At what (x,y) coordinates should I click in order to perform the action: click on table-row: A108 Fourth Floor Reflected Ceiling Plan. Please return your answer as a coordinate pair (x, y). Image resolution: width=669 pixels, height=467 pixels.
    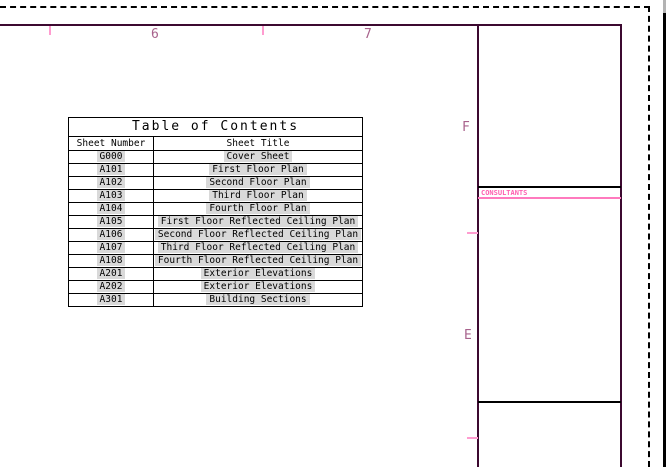
    Looking at the image, I should click on (215, 261).